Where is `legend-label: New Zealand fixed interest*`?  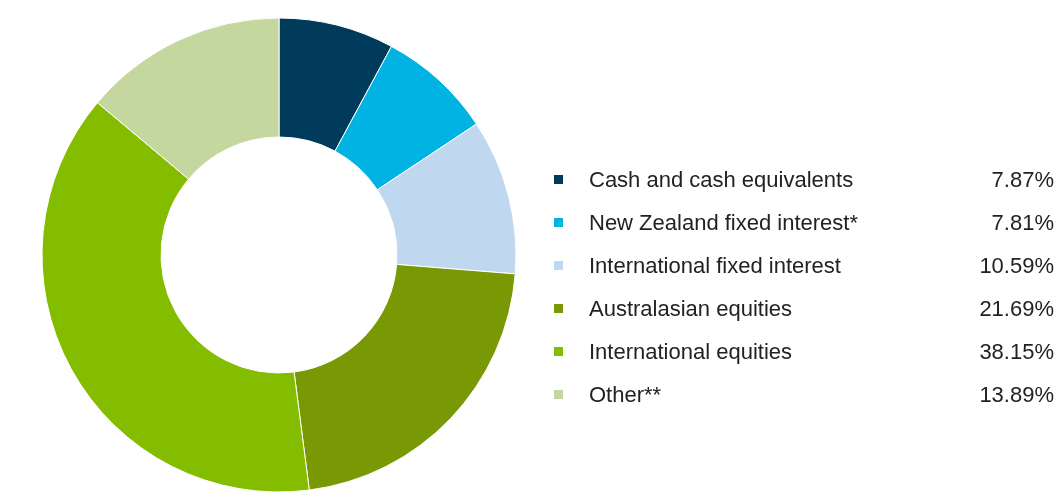
legend-label: New Zealand fixed interest* is located at coordinates (724, 222).